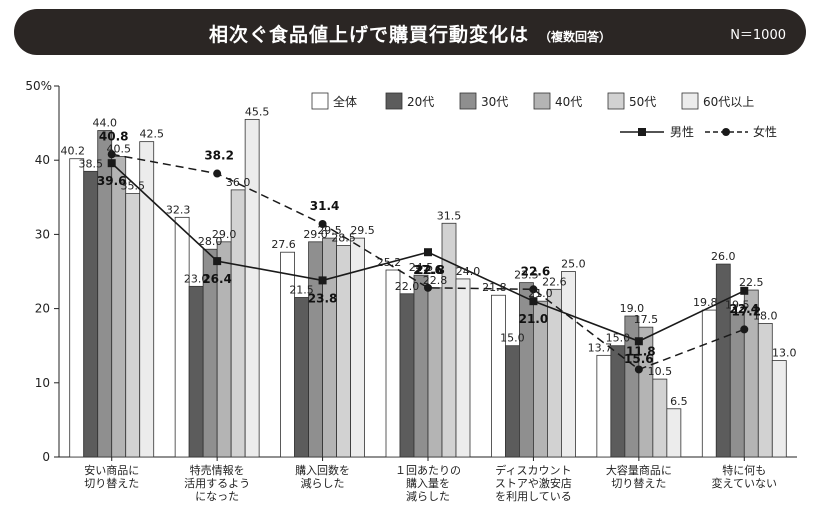  What do you see at coordinates (38, 86) in the screenshot?
I see `y-max-label: 50%` at bounding box center [38, 86].